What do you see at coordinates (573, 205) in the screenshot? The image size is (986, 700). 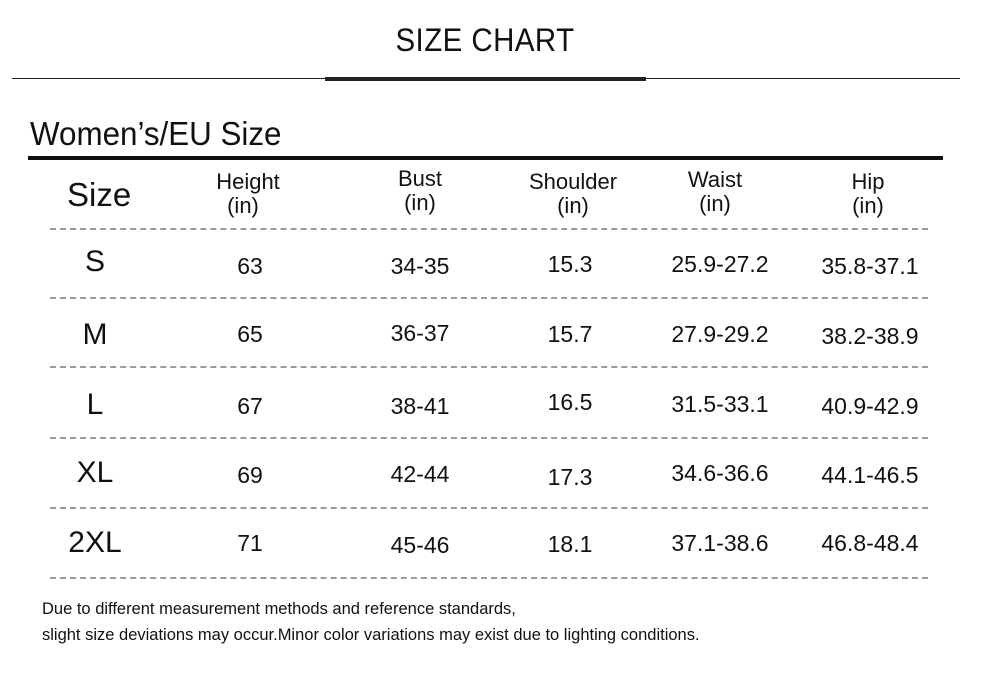 I see `header-shoulder-unit: (in)` at bounding box center [573, 205].